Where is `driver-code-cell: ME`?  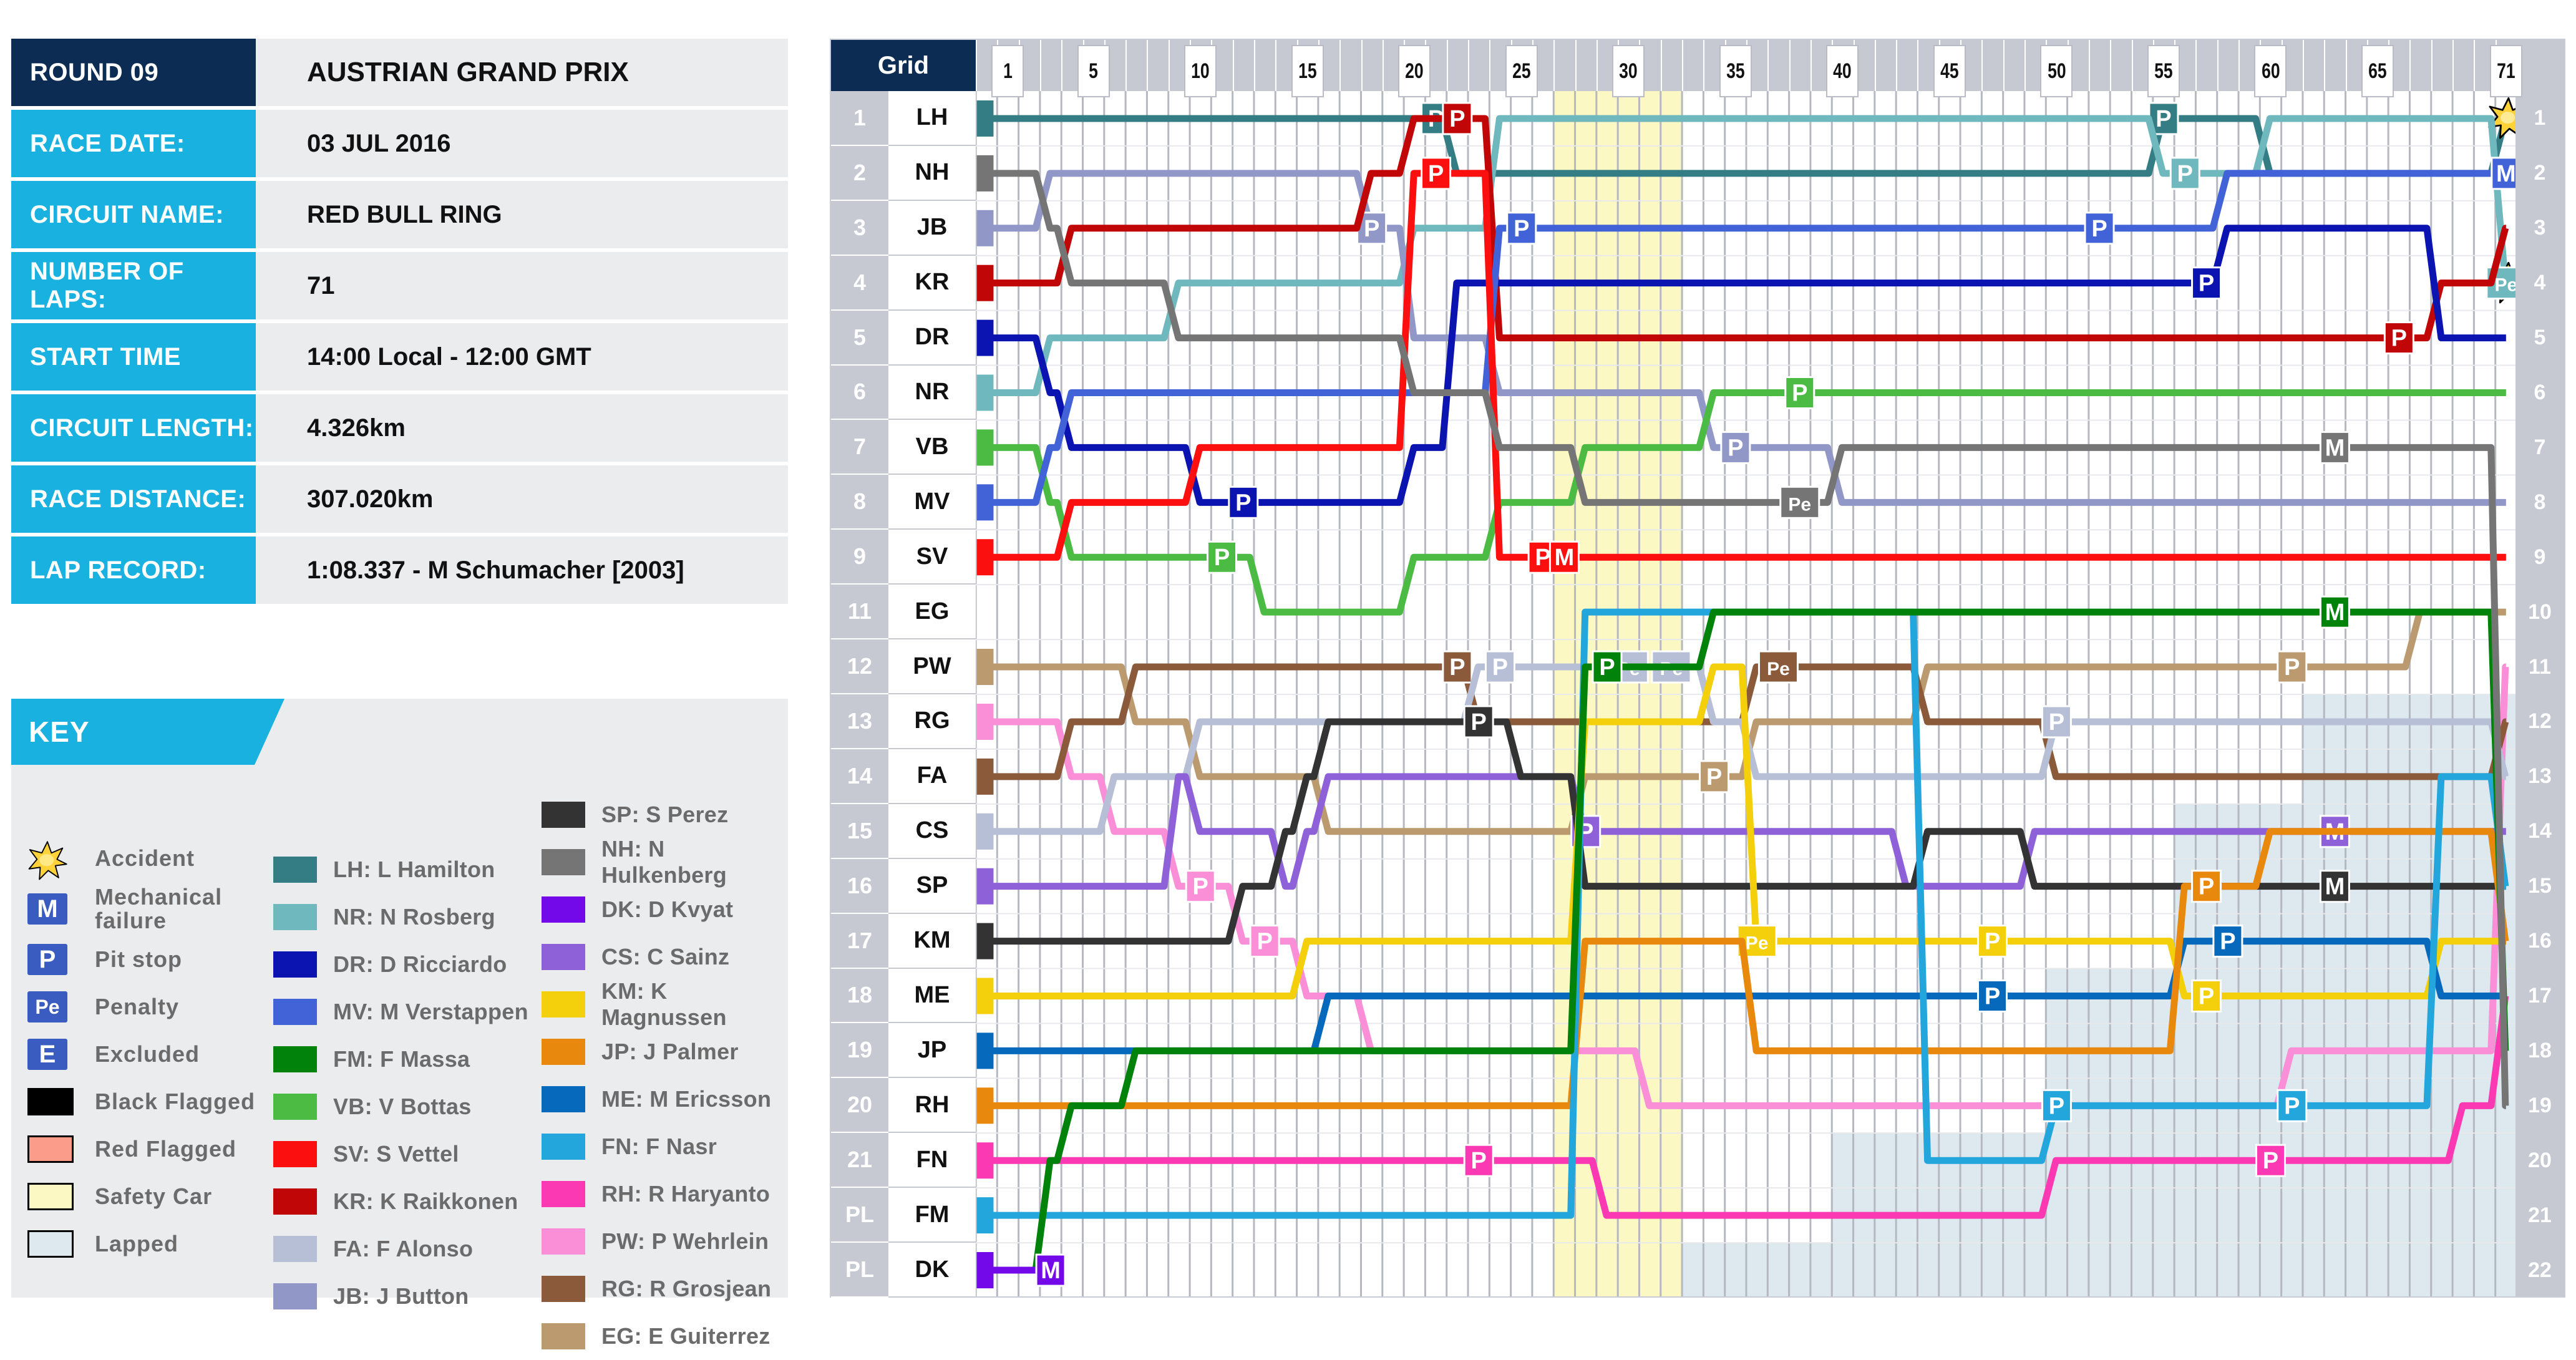 driver-code-cell: ME is located at coordinates (932, 997).